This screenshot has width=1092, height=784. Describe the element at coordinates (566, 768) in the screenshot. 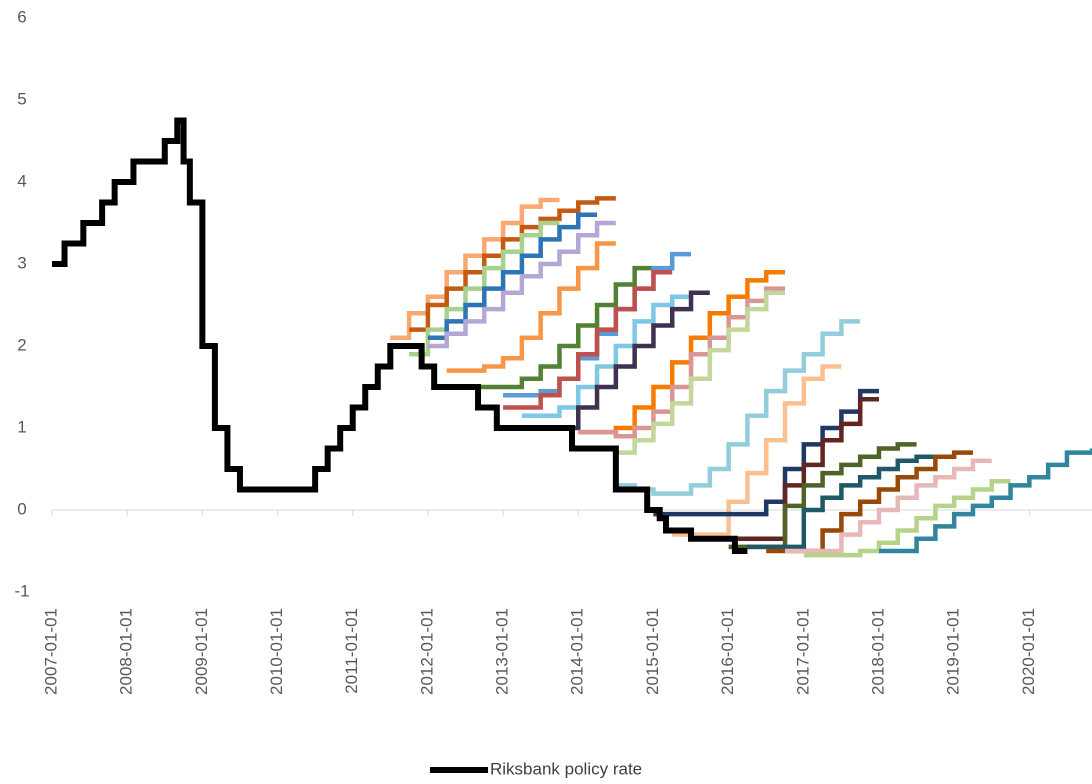

I see `legend-label: Riksbank policy rate` at that location.